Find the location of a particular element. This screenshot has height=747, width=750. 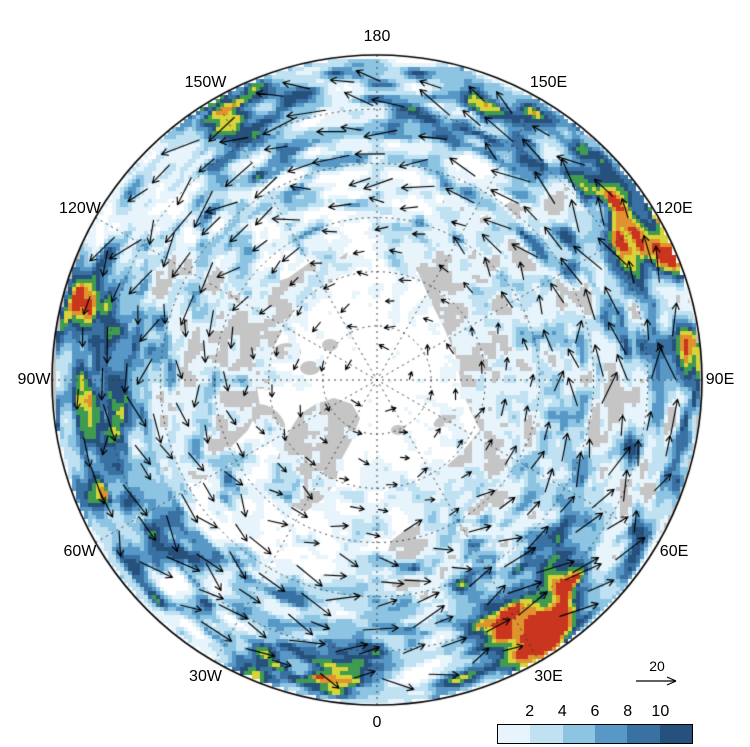

colorbar-tick-label: 2 is located at coordinates (530, 711).